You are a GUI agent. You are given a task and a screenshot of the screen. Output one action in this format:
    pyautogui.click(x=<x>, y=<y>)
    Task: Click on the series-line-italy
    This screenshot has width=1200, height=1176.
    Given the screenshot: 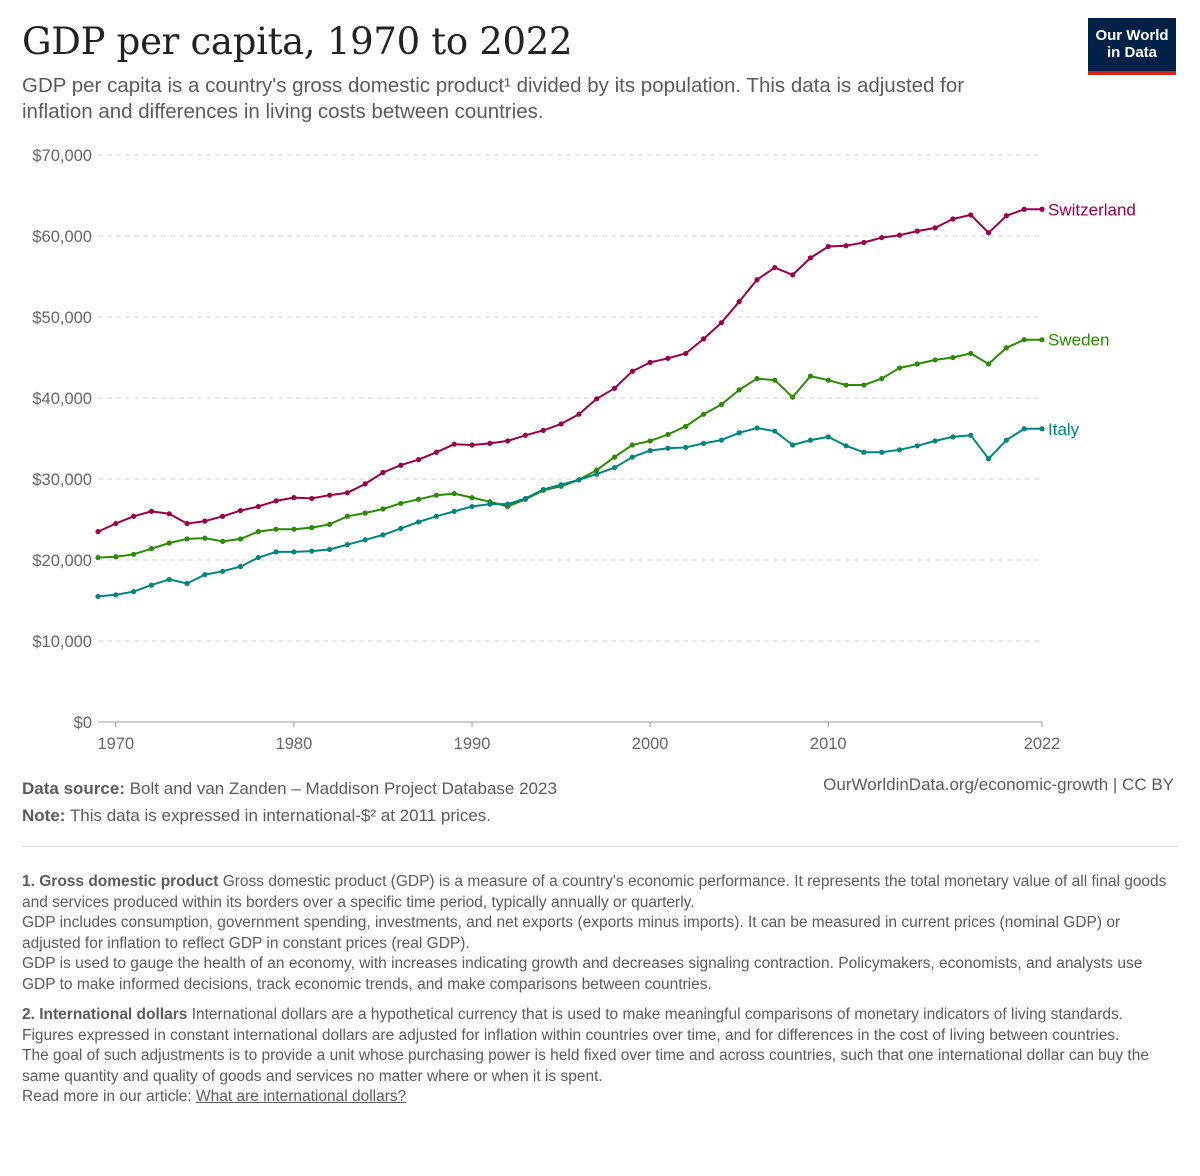 What is the action you would take?
    pyautogui.click(x=569, y=512)
    